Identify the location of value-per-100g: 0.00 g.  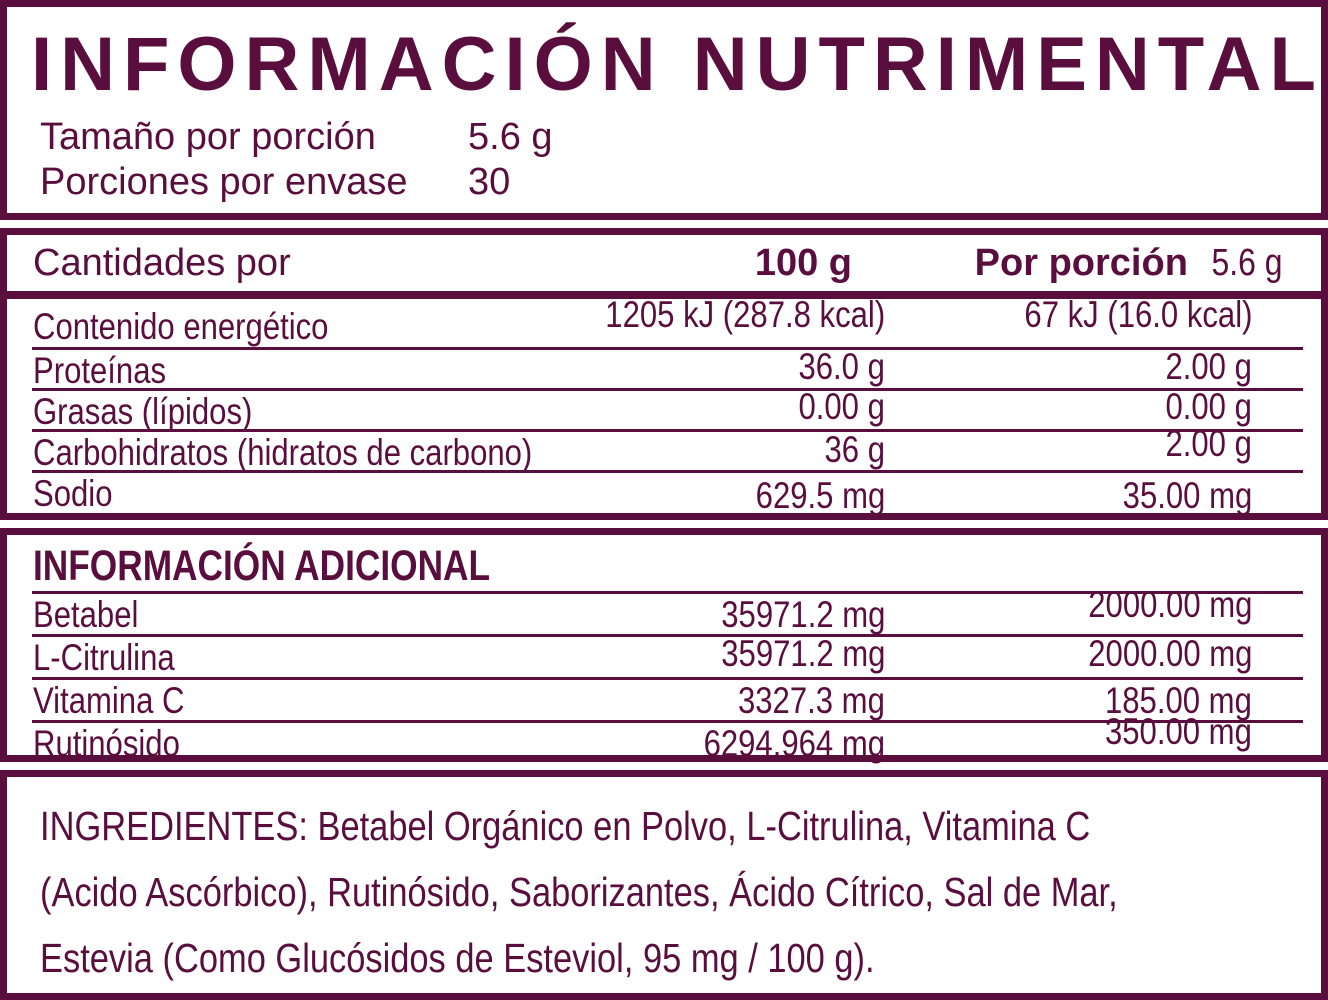
(841, 406).